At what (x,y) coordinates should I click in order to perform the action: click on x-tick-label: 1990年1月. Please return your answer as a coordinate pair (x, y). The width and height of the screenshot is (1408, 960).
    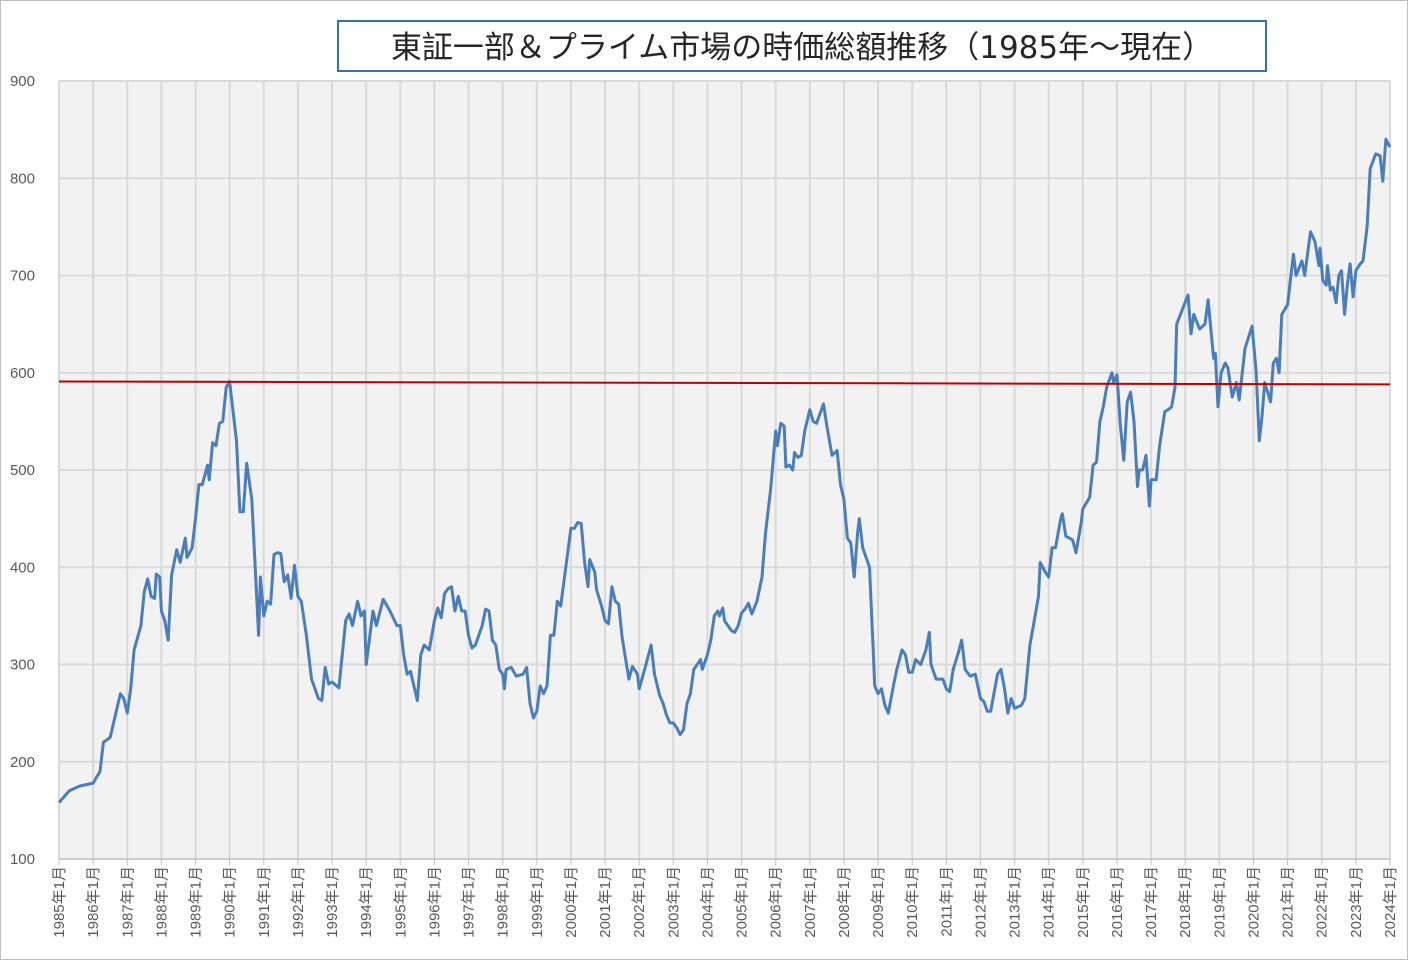
    Looking at the image, I should click on (230, 902).